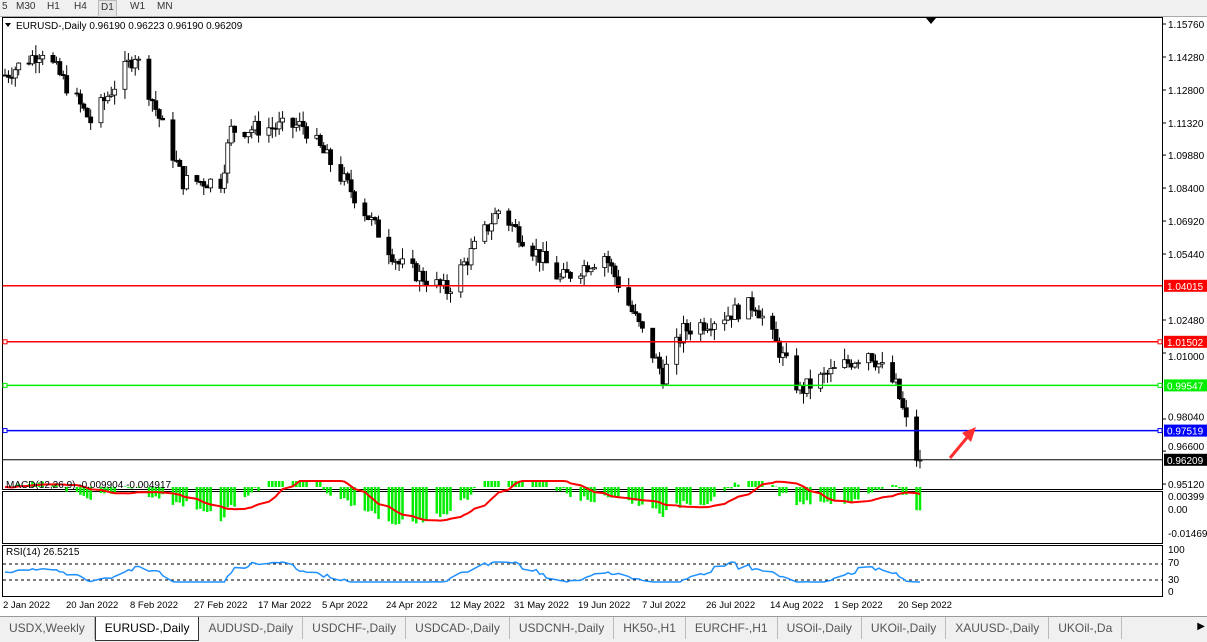 Image resolution: width=1207 pixels, height=642 pixels. Describe the element at coordinates (1174, 563) in the screenshot. I see `rsi-axis-label: 70` at that location.